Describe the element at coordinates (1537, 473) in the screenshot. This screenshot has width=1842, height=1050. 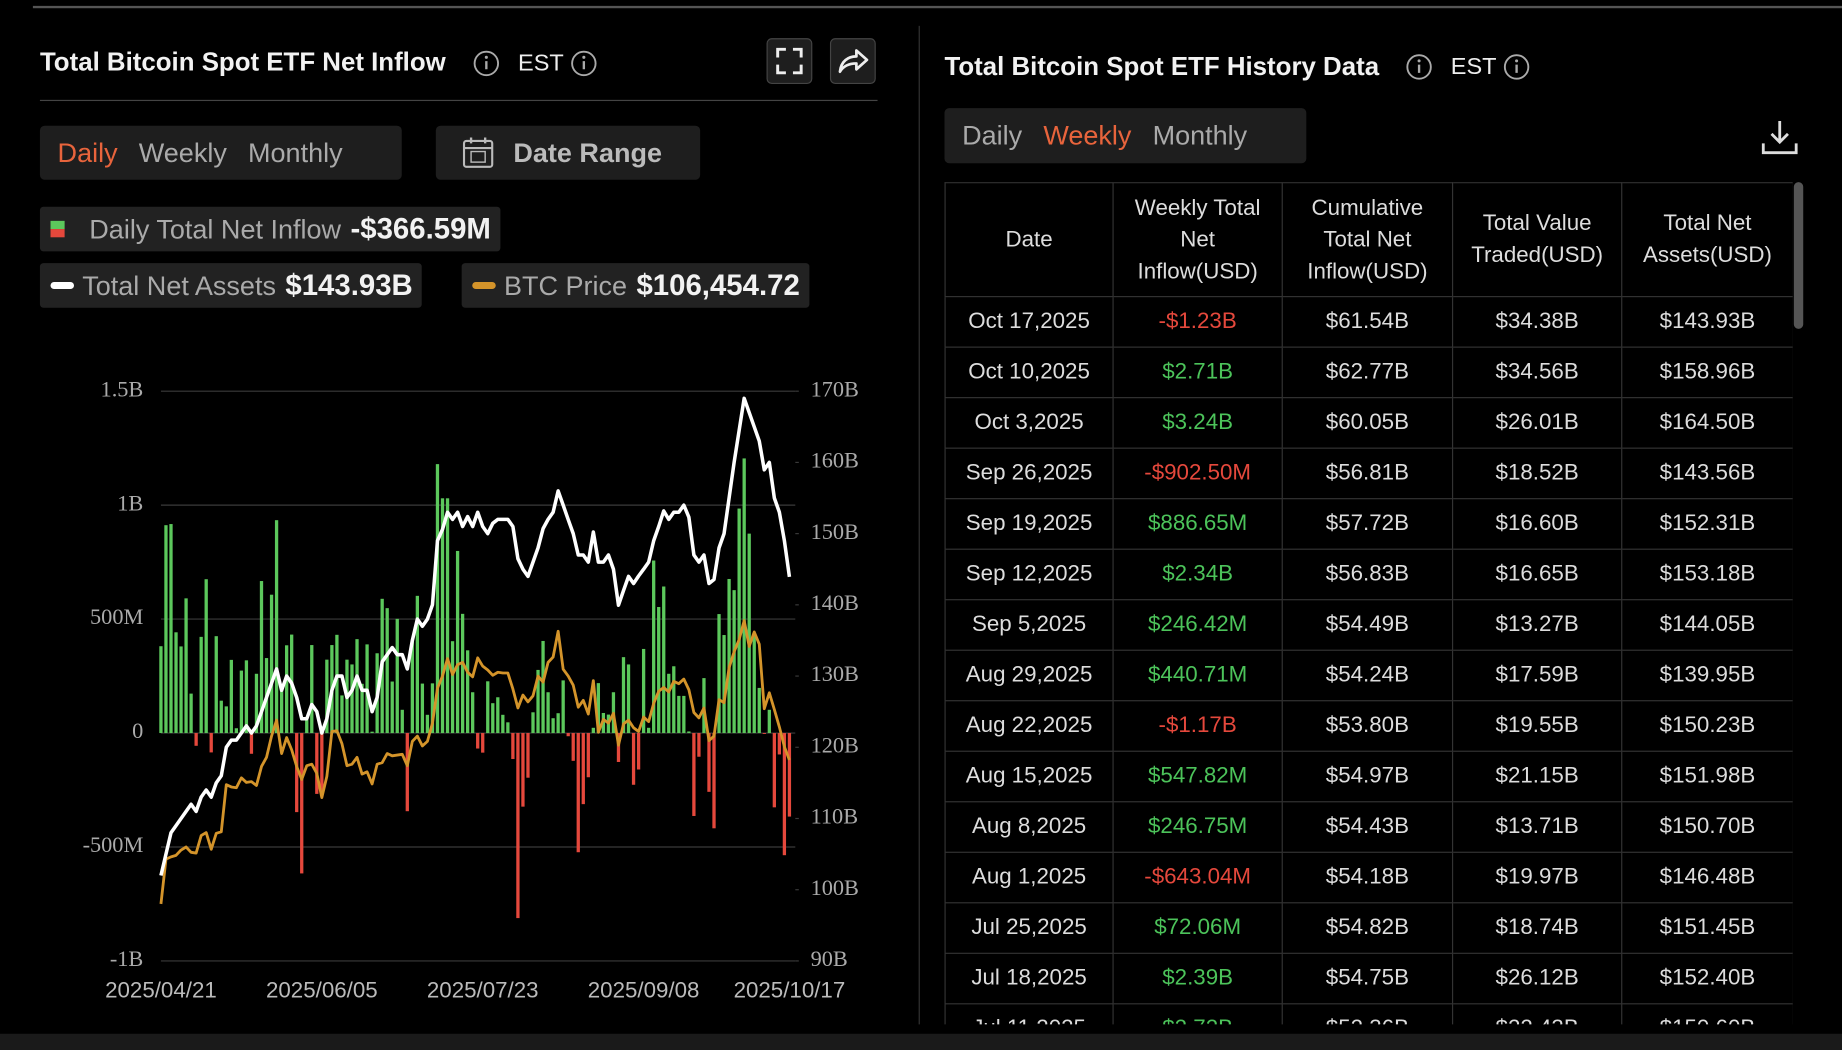
I see `table-cell: $18.52B` at that location.